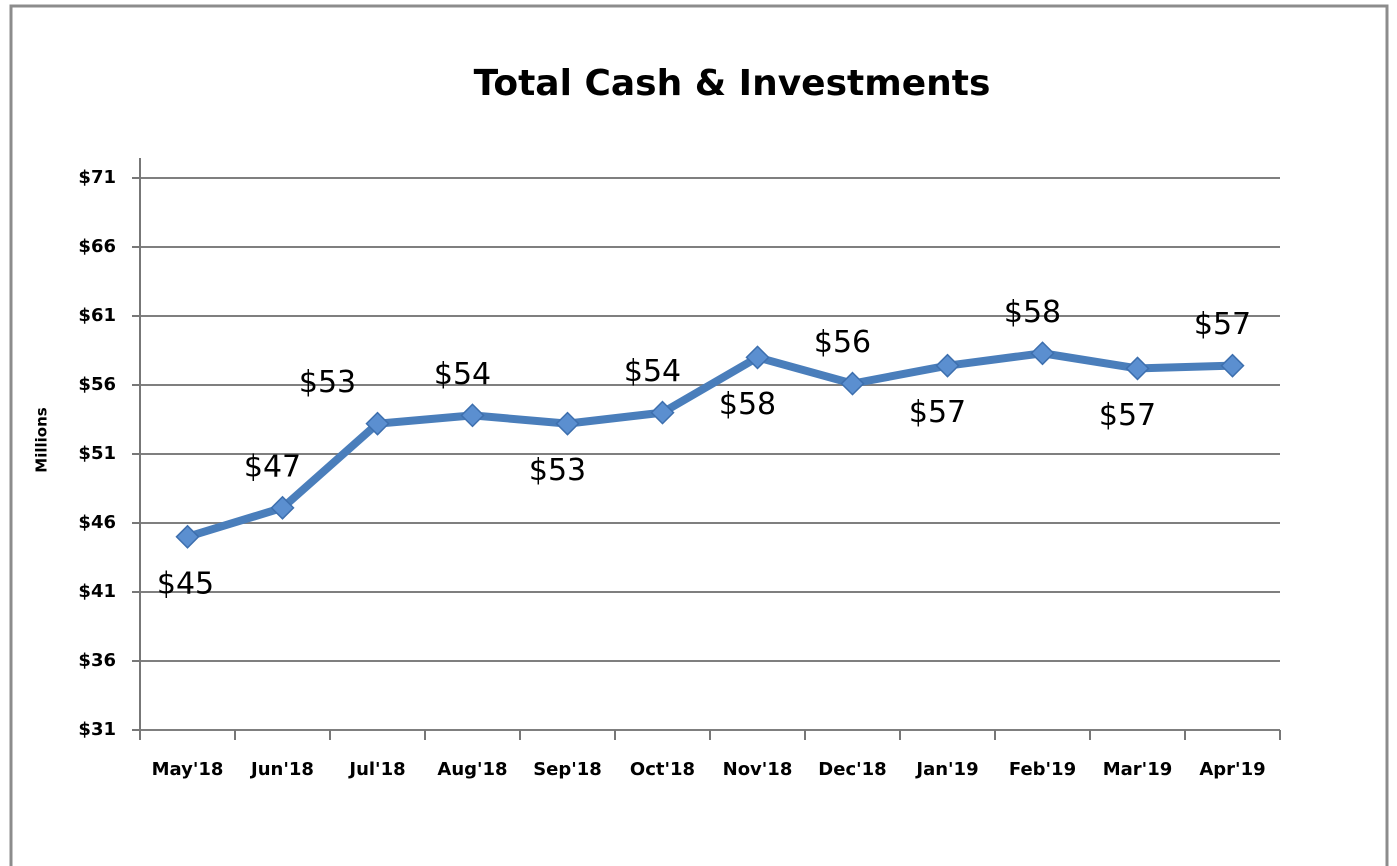 Image resolution: width=1397 pixels, height=866 pixels. Describe the element at coordinates (732, 83) in the screenshot. I see `chart-title: Total Cash & Investments` at that location.